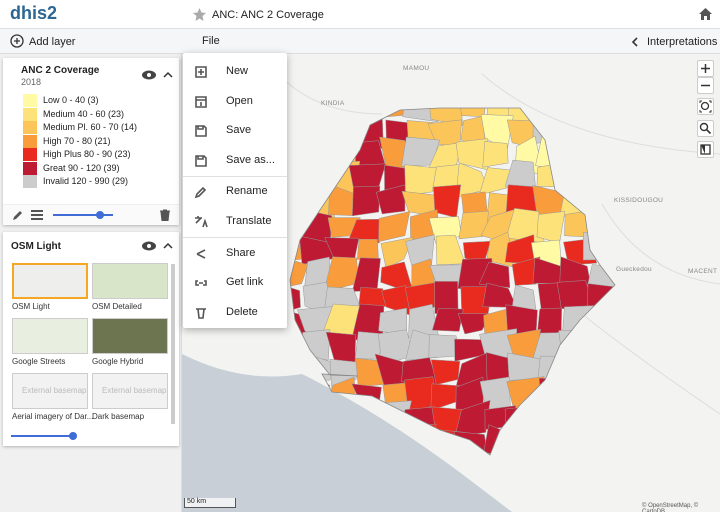 The height and width of the screenshot is (512, 720). Describe the element at coordinates (60, 70) in the screenshot. I see `layer-name: ANC 2 Coverage` at that location.